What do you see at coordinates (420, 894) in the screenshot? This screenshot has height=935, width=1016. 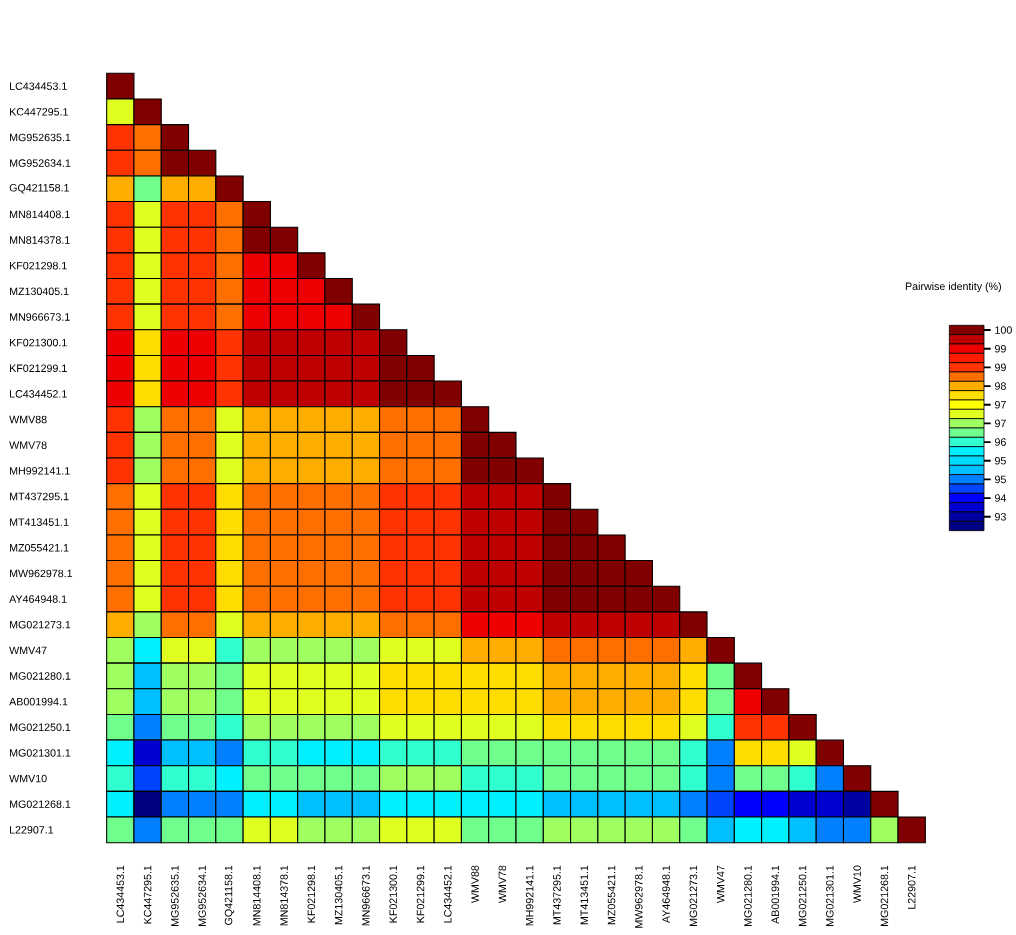 I see `x-tick-label: KF021299.1` at bounding box center [420, 894].